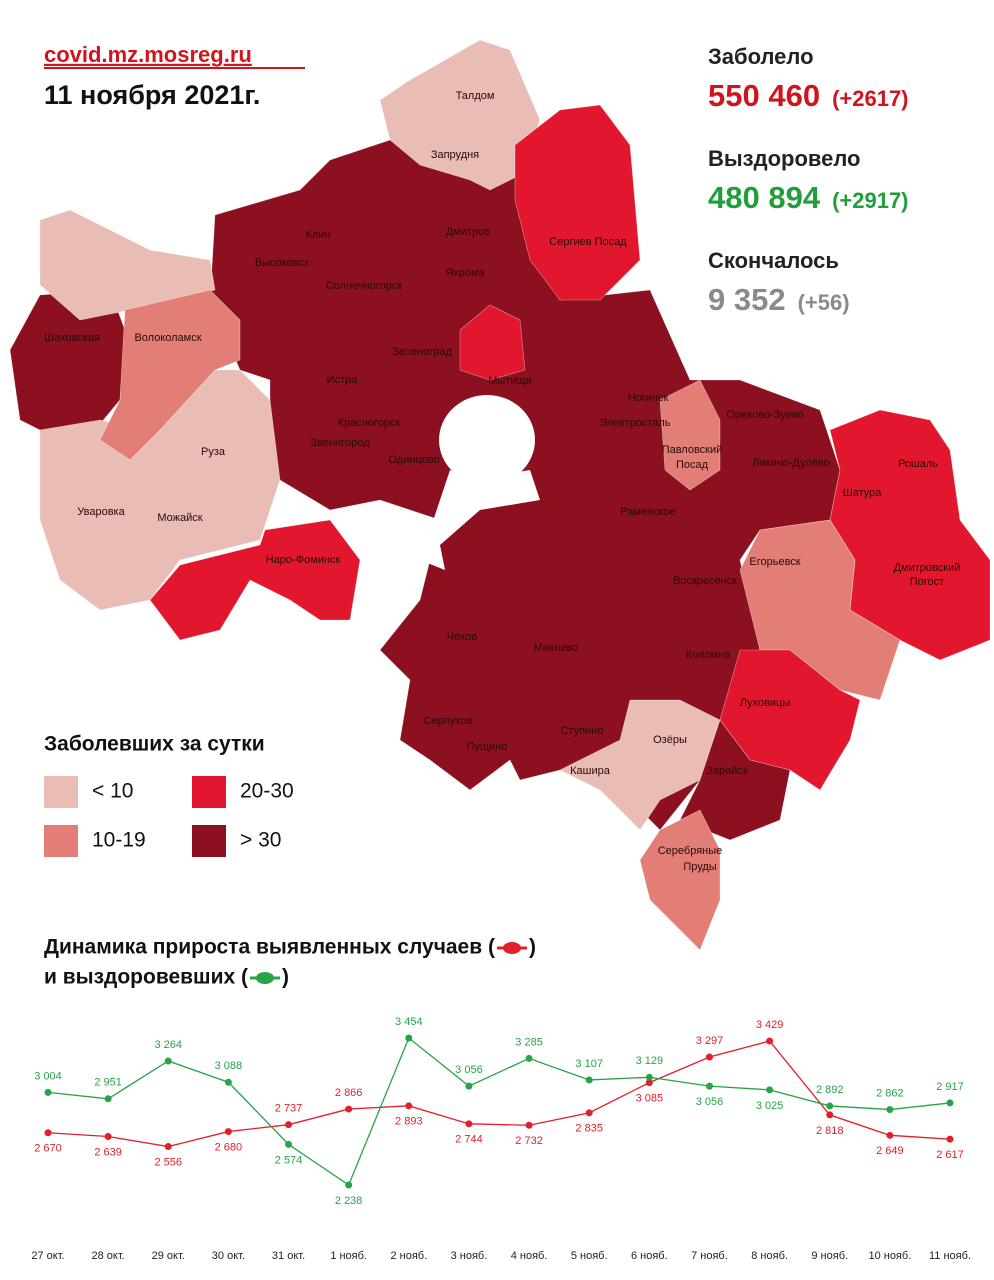 This screenshot has width=994, height=1280. I want to click on value-label: 2 238, so click(349, 1201).